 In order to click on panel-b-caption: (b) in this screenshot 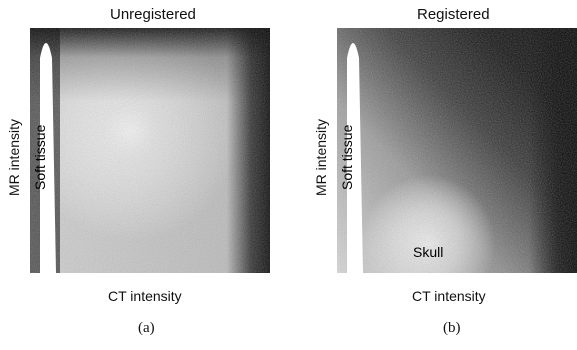, I will do `click(452, 328)`.